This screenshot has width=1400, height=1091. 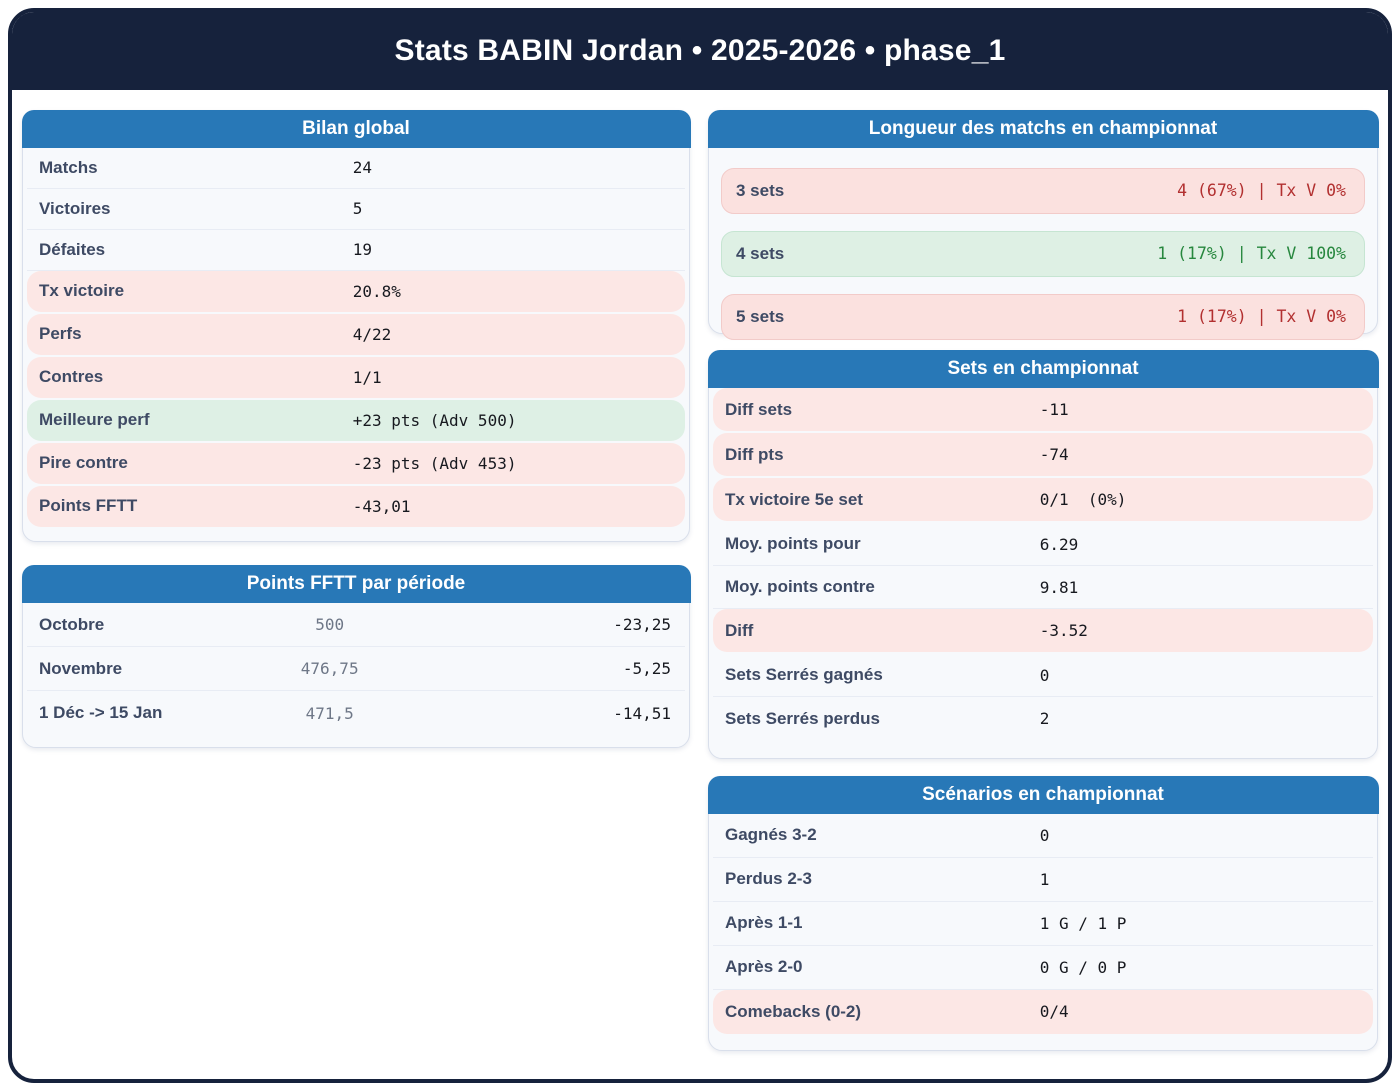 I want to click on row-label: Perfs, so click(x=60, y=333).